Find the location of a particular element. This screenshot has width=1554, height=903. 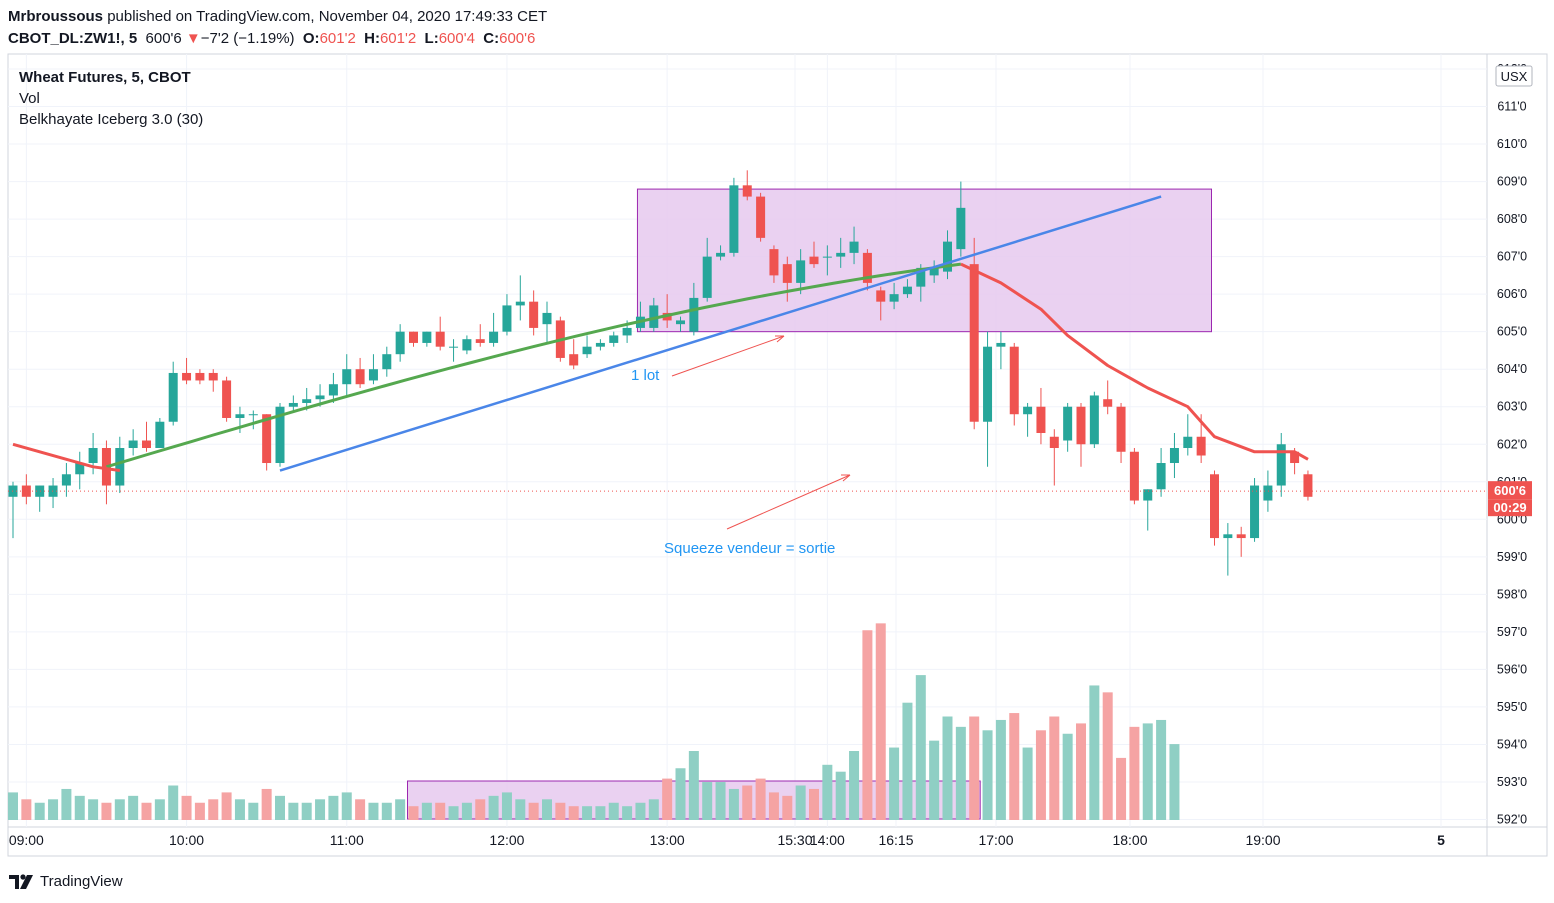

price-highlight-box is located at coordinates (924, 260).